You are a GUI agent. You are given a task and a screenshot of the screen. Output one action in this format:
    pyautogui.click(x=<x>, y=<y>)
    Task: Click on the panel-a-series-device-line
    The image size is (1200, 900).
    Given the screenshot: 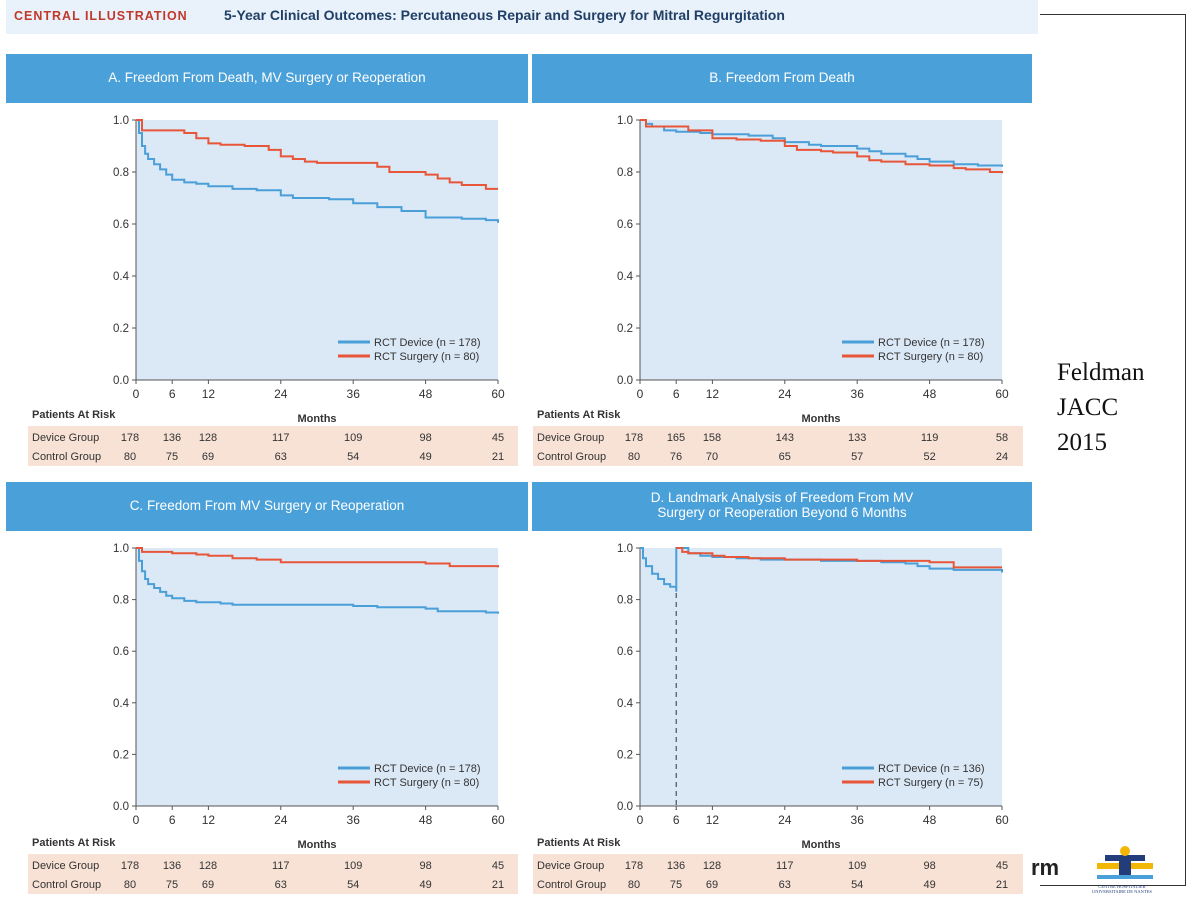 What is the action you would take?
    pyautogui.click(x=317, y=171)
    